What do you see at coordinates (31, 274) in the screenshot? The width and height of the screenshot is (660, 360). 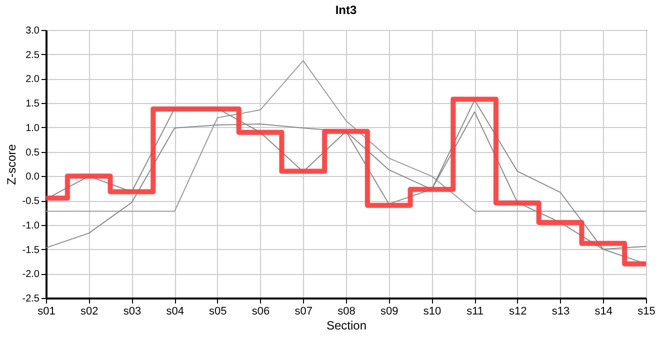 I see `y-tick-label: -2.0` at bounding box center [31, 274].